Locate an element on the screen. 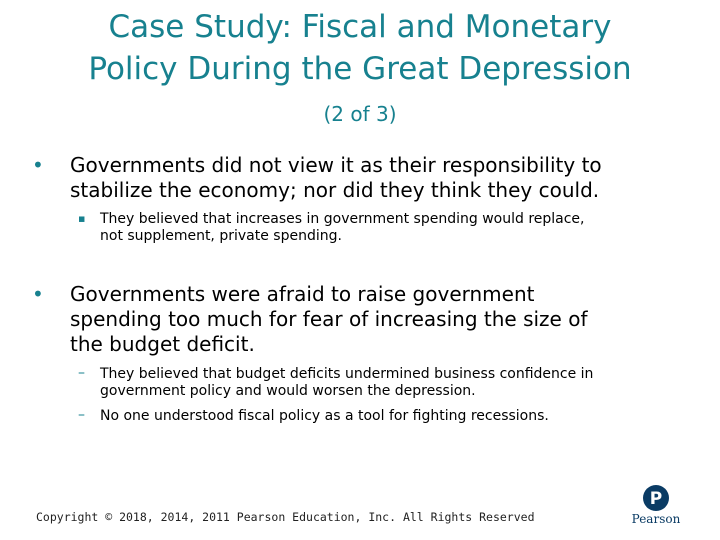  title-line-2: Policy During the Great Depression is located at coordinates (360, 69).